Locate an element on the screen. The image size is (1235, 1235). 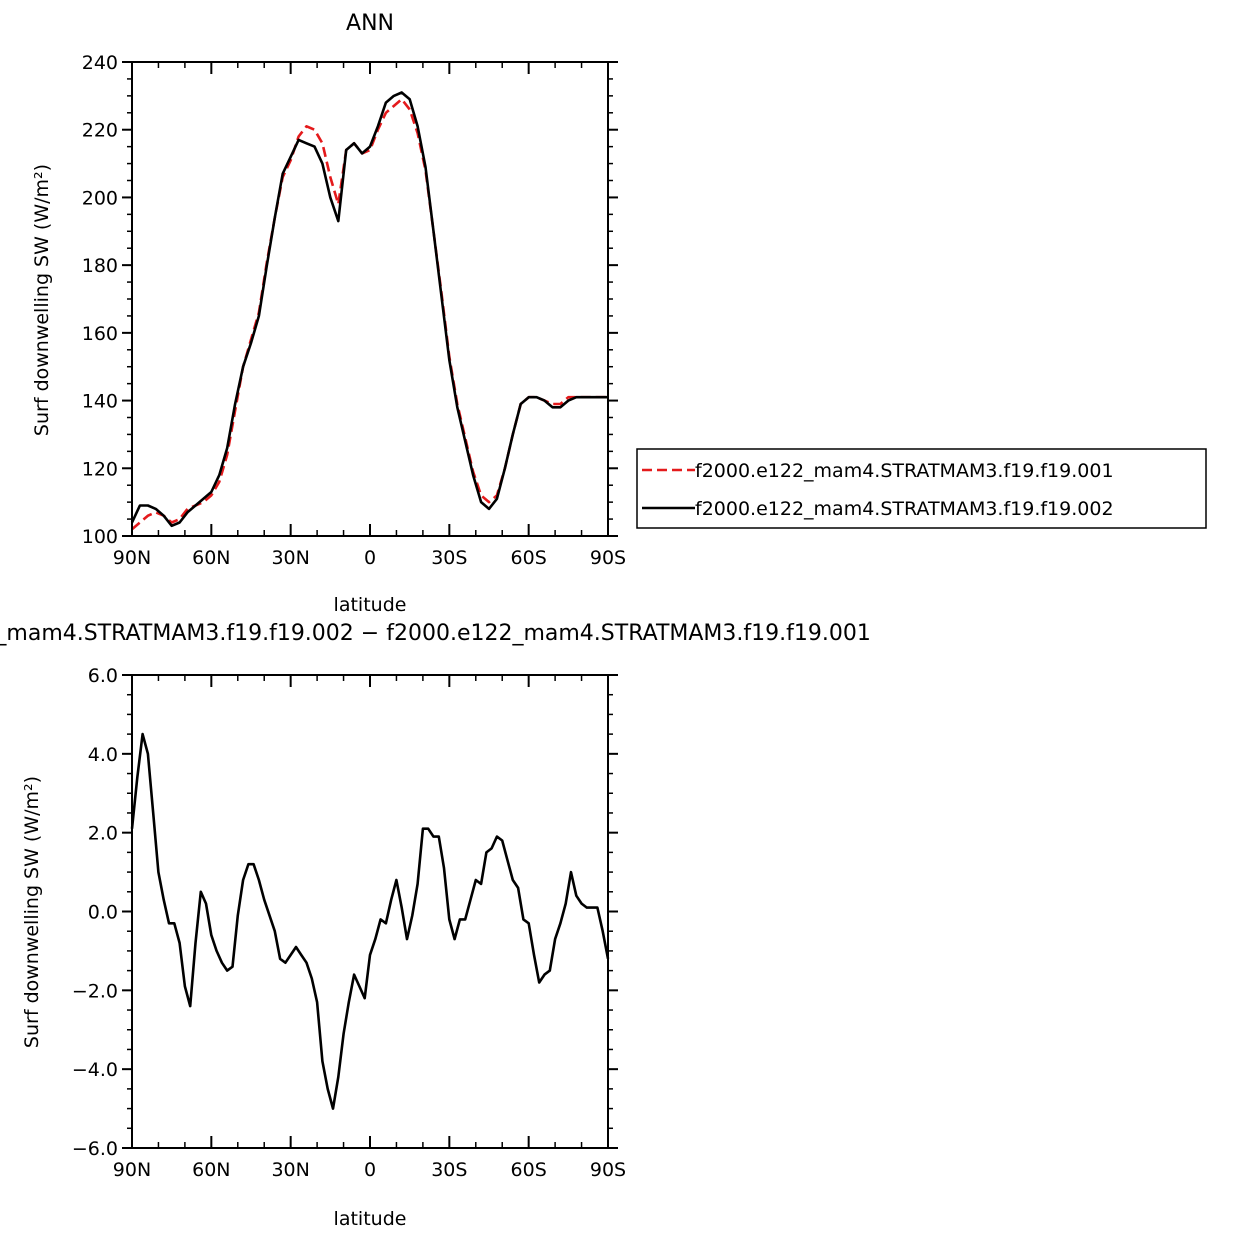
y-tick-label: −4.0 is located at coordinates (95, 1070).